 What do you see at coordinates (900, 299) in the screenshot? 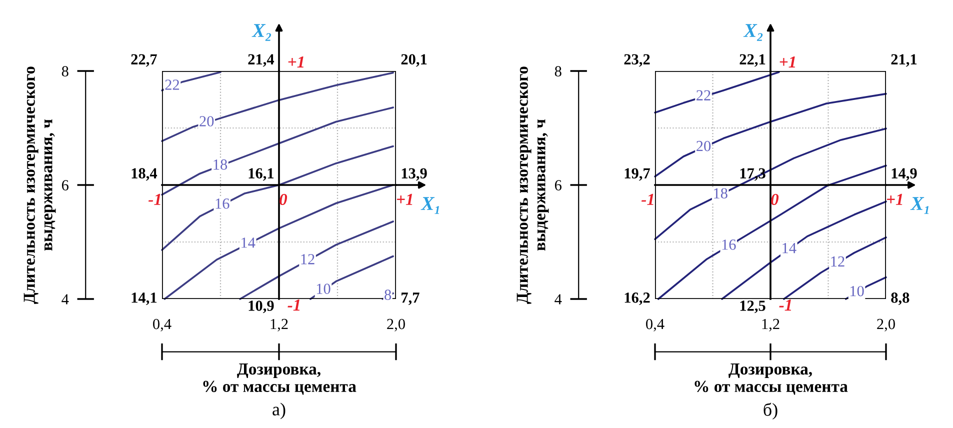
I see `text: 8,8` at bounding box center [900, 299].